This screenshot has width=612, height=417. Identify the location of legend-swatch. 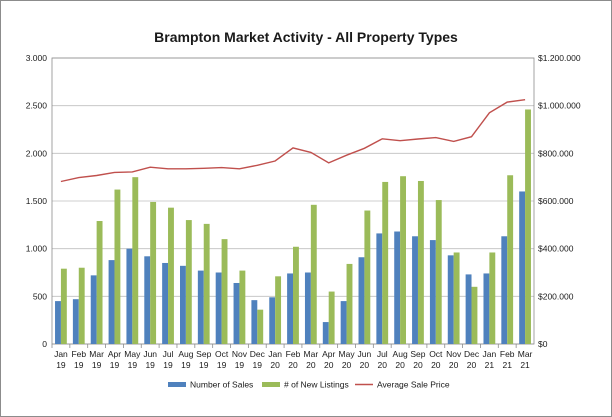
(271, 384).